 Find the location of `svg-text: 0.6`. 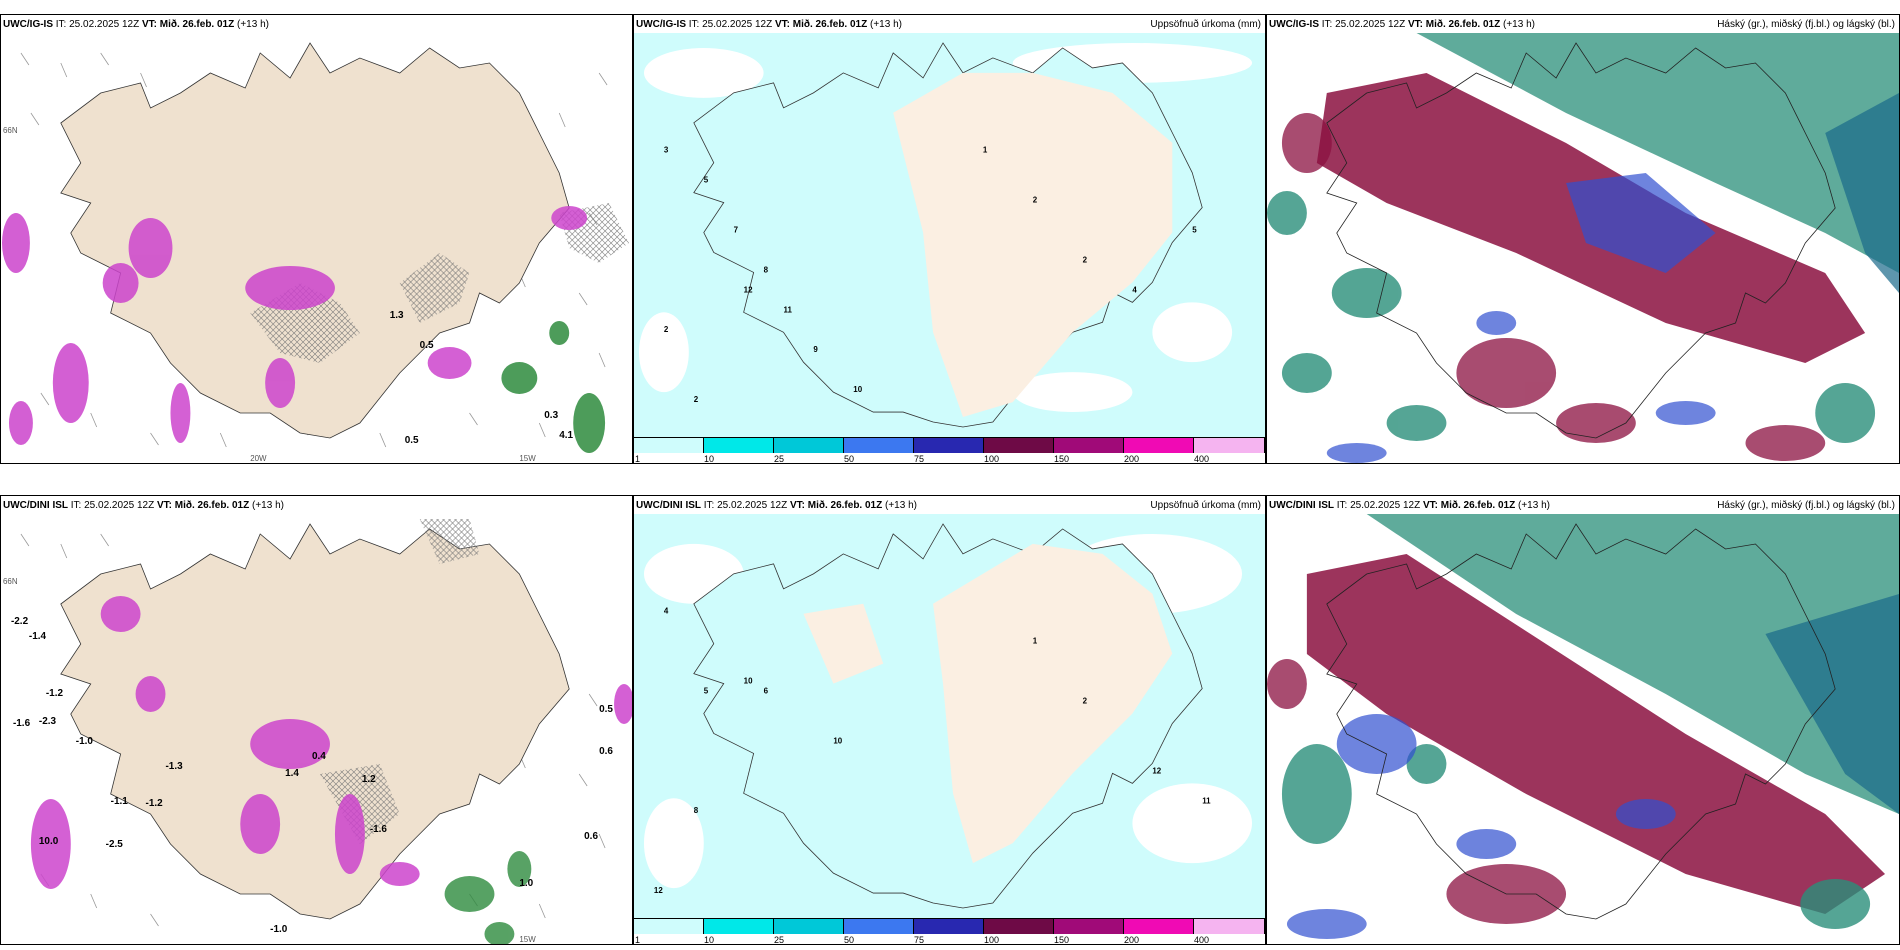

svg-text: 0.6 is located at coordinates (591, 836).